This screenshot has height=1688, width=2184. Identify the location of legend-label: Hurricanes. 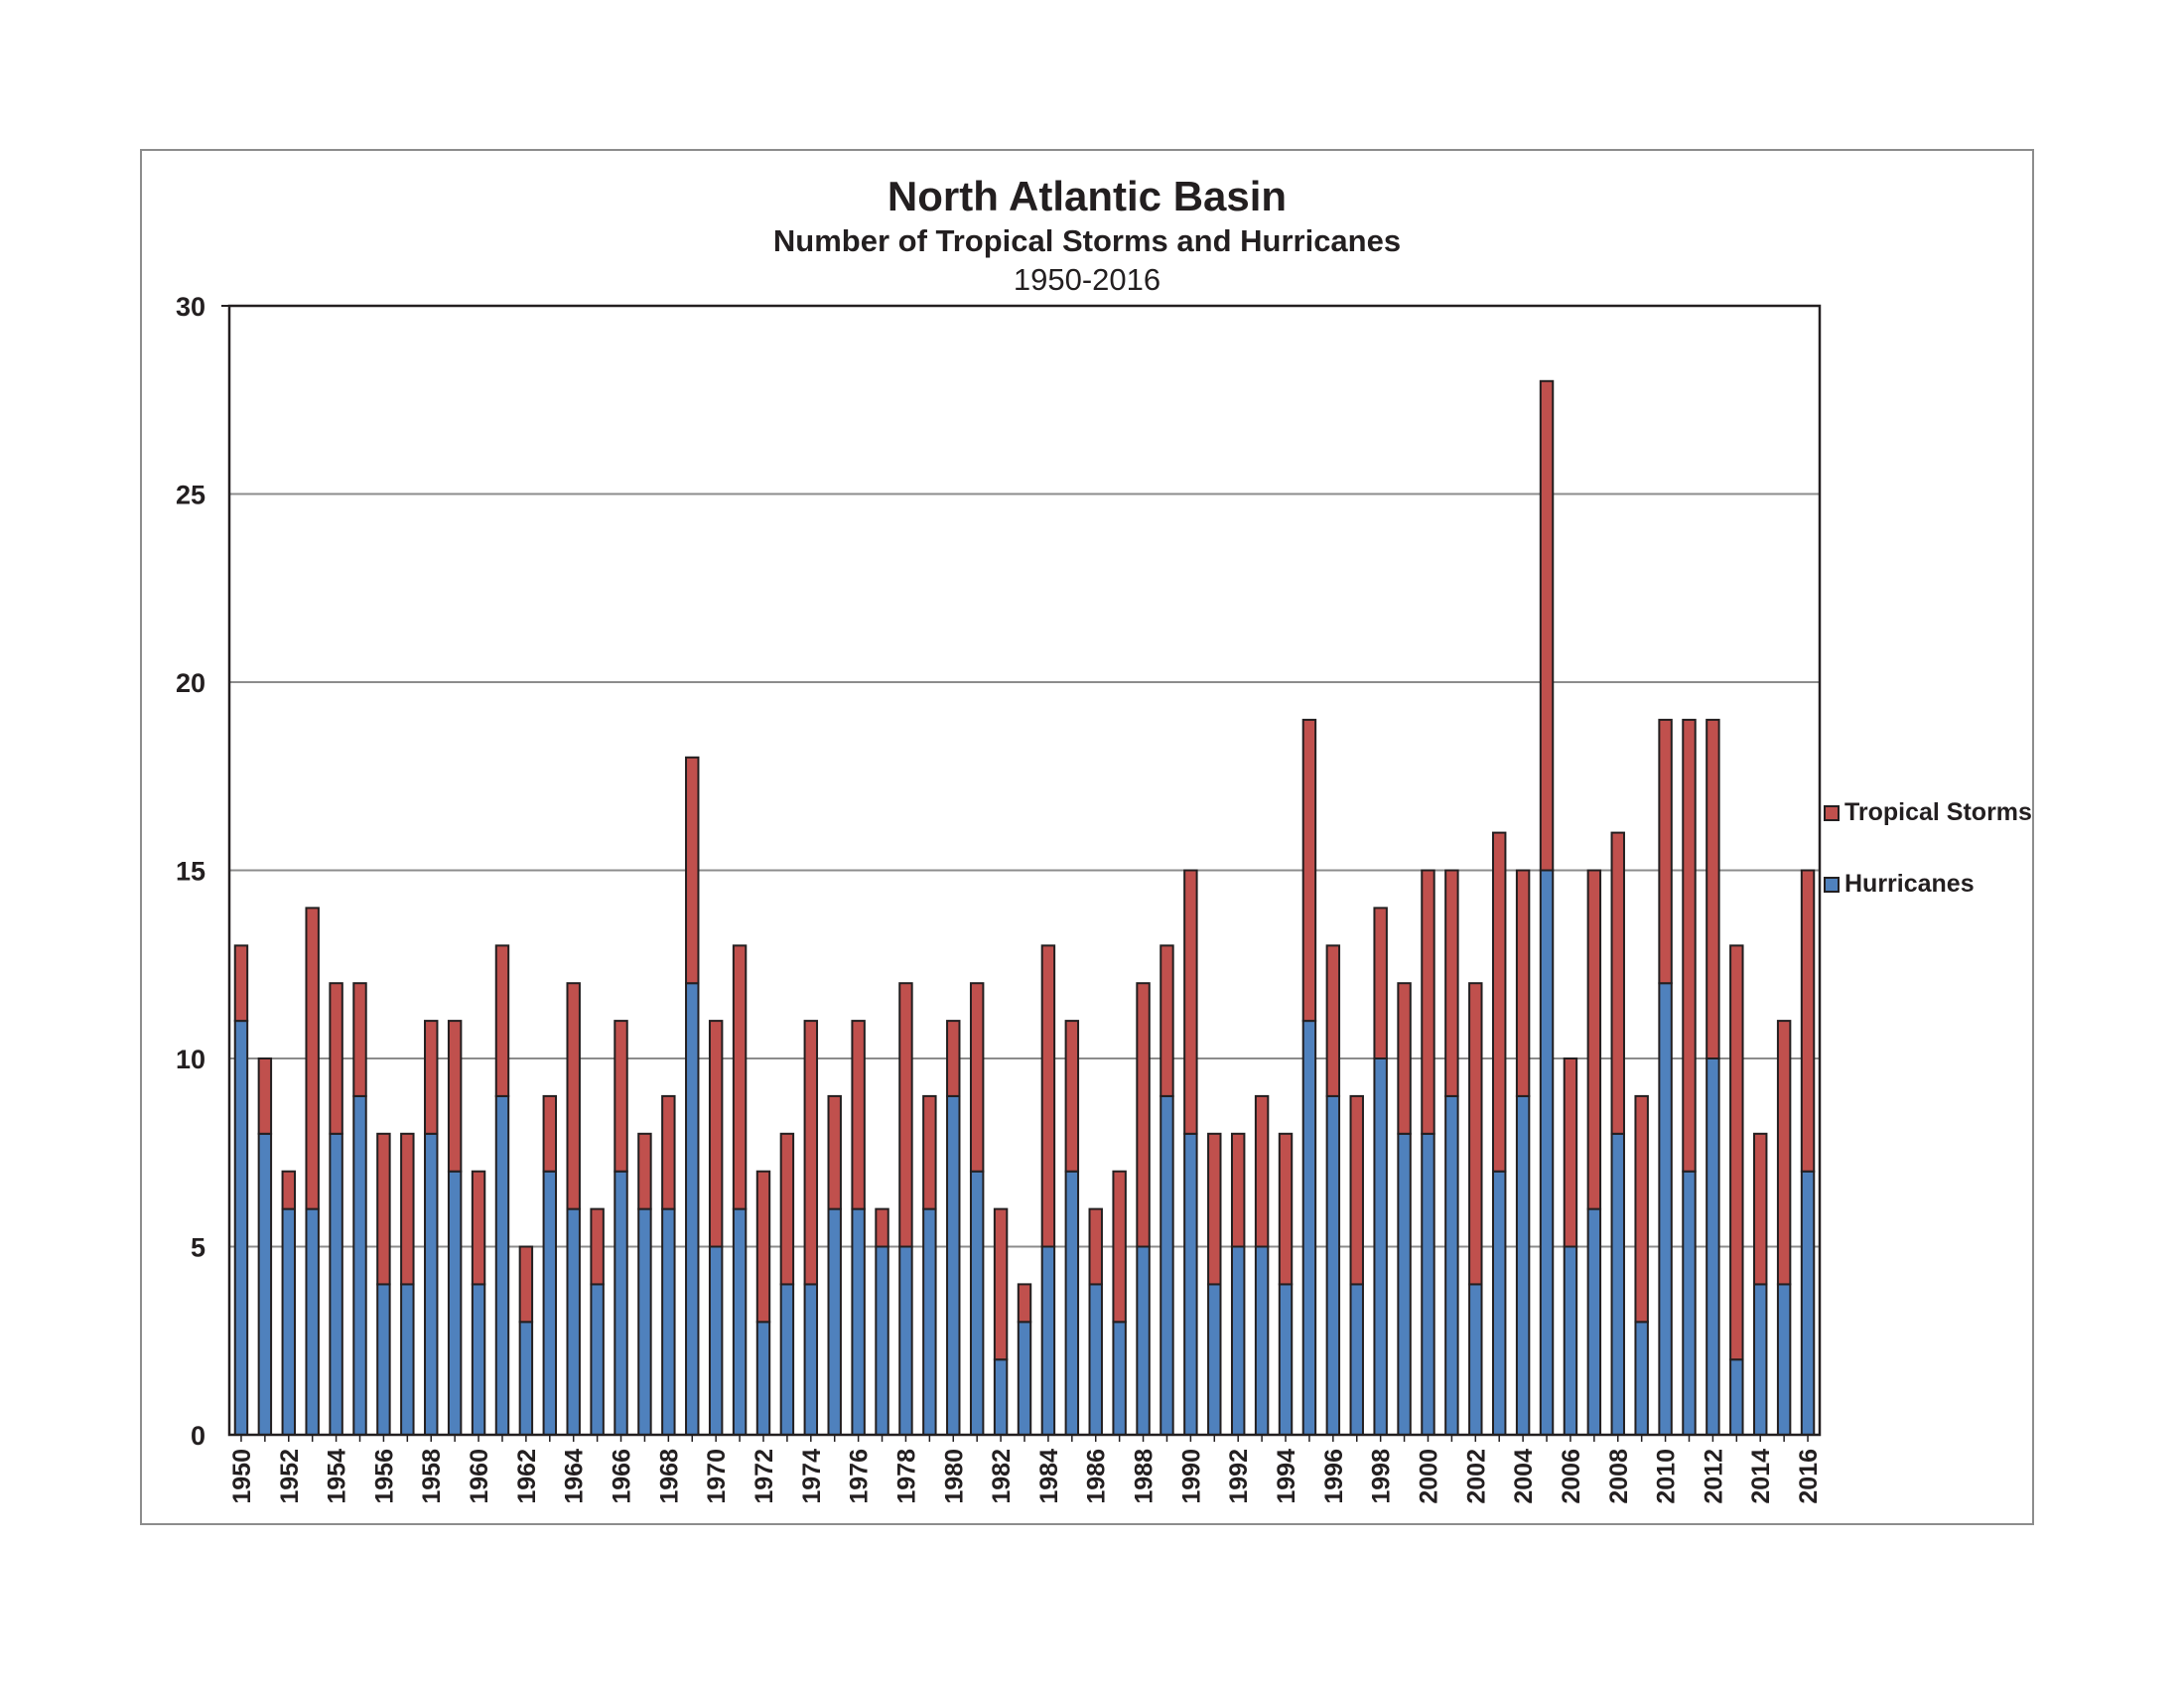
(1909, 884).